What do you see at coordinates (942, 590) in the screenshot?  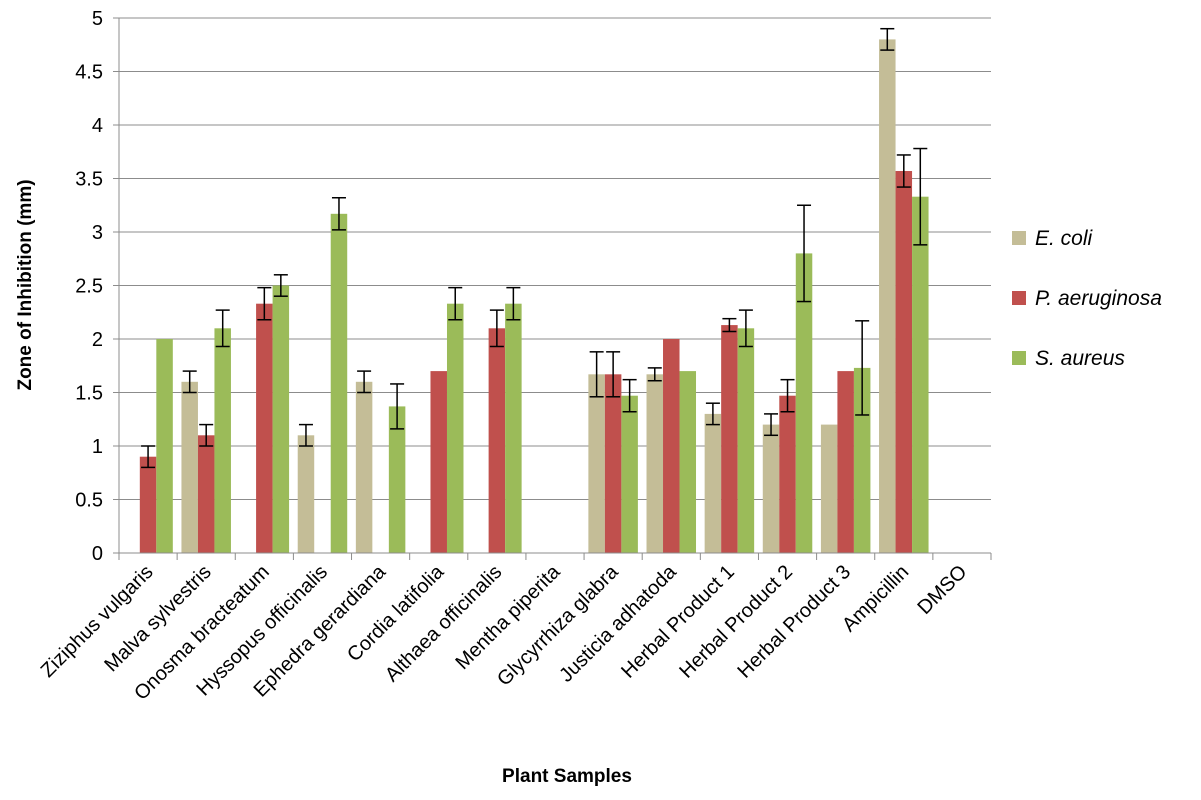 I see `x-tick-label: DMSO` at bounding box center [942, 590].